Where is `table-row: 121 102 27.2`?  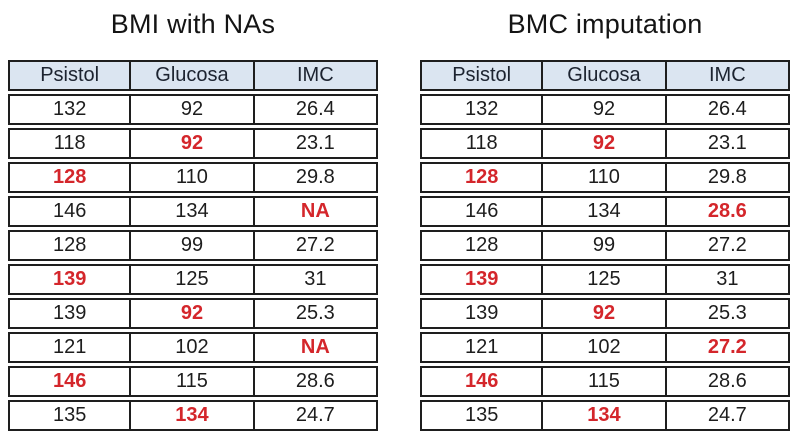 table-row: 121 102 27.2 is located at coordinates (605, 347).